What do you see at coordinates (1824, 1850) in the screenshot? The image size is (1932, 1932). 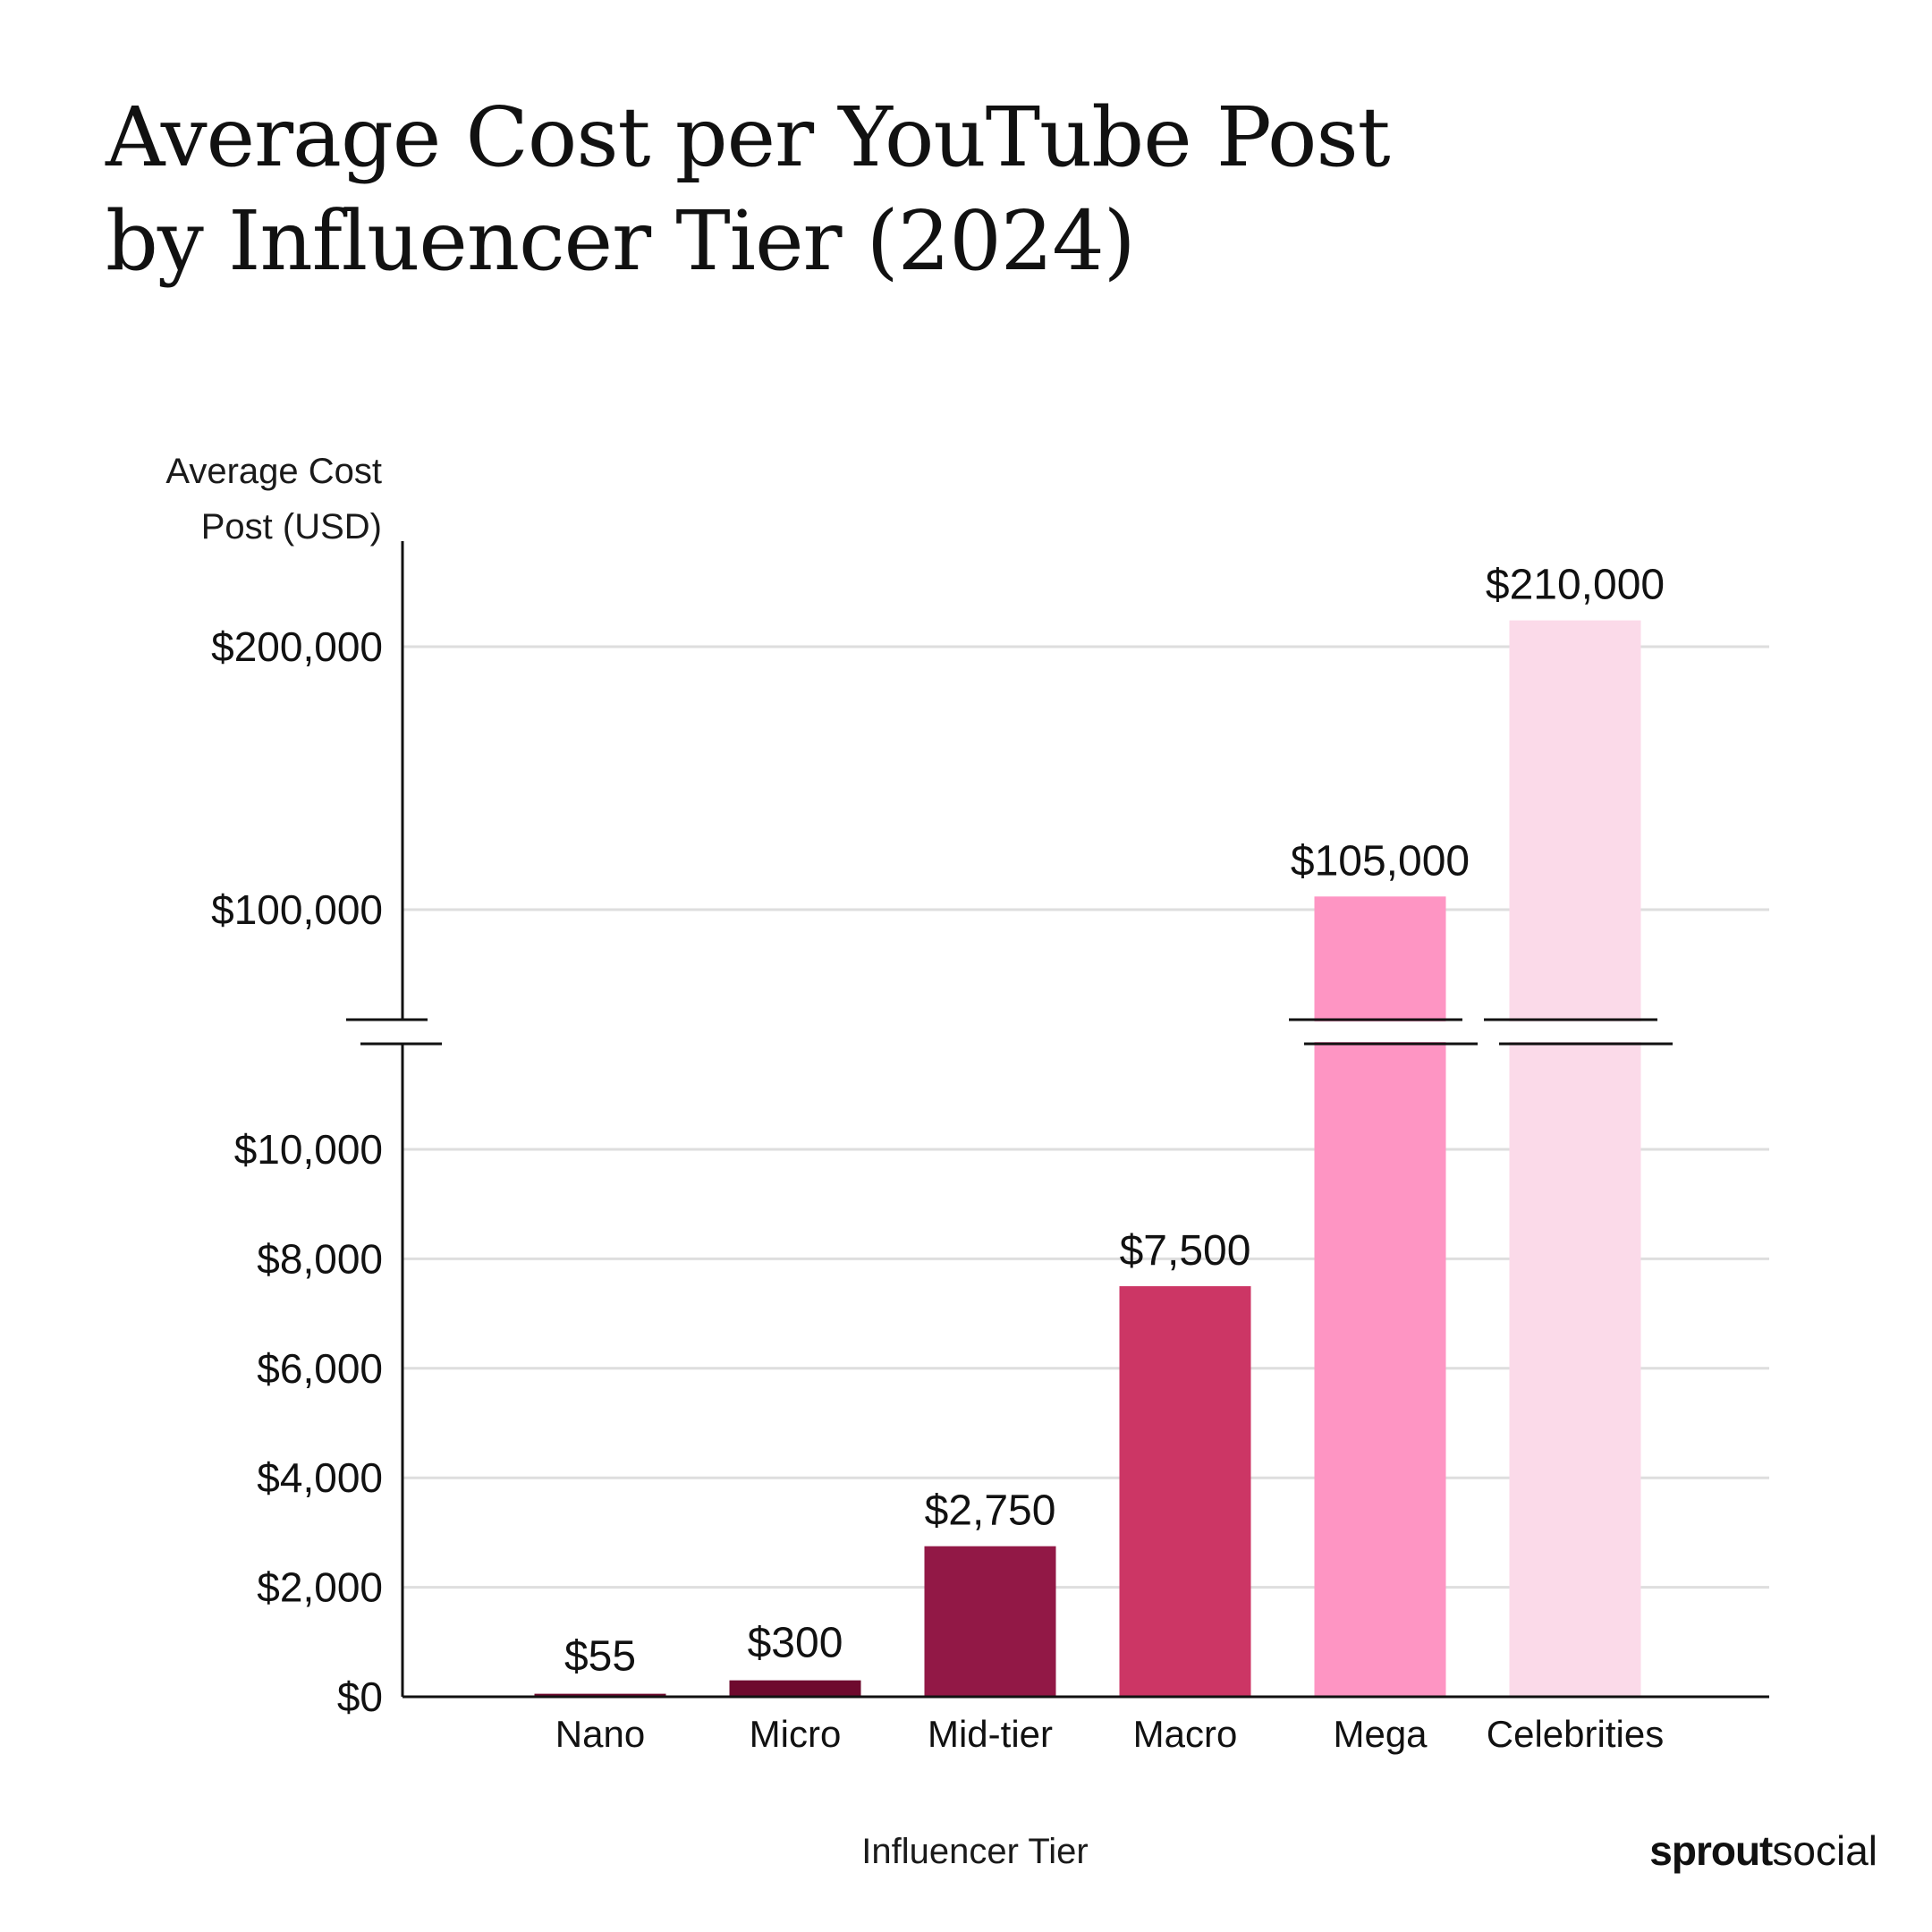 I see `logo-light-text: social` at bounding box center [1824, 1850].